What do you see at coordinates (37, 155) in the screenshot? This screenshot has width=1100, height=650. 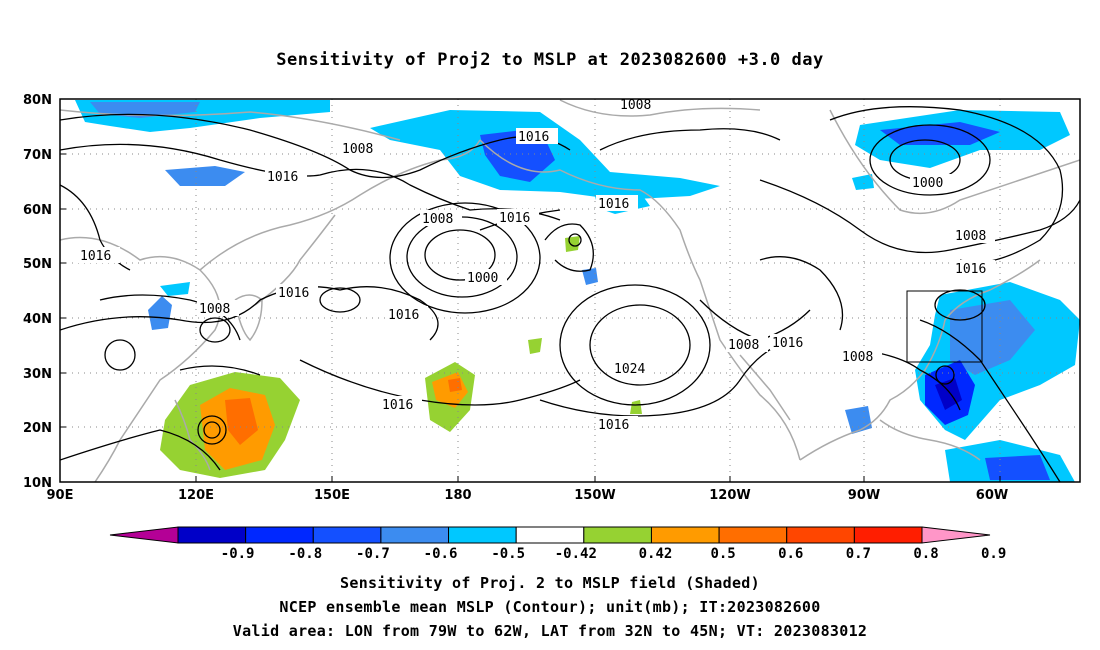 I see `lat-label: 70N` at bounding box center [37, 155].